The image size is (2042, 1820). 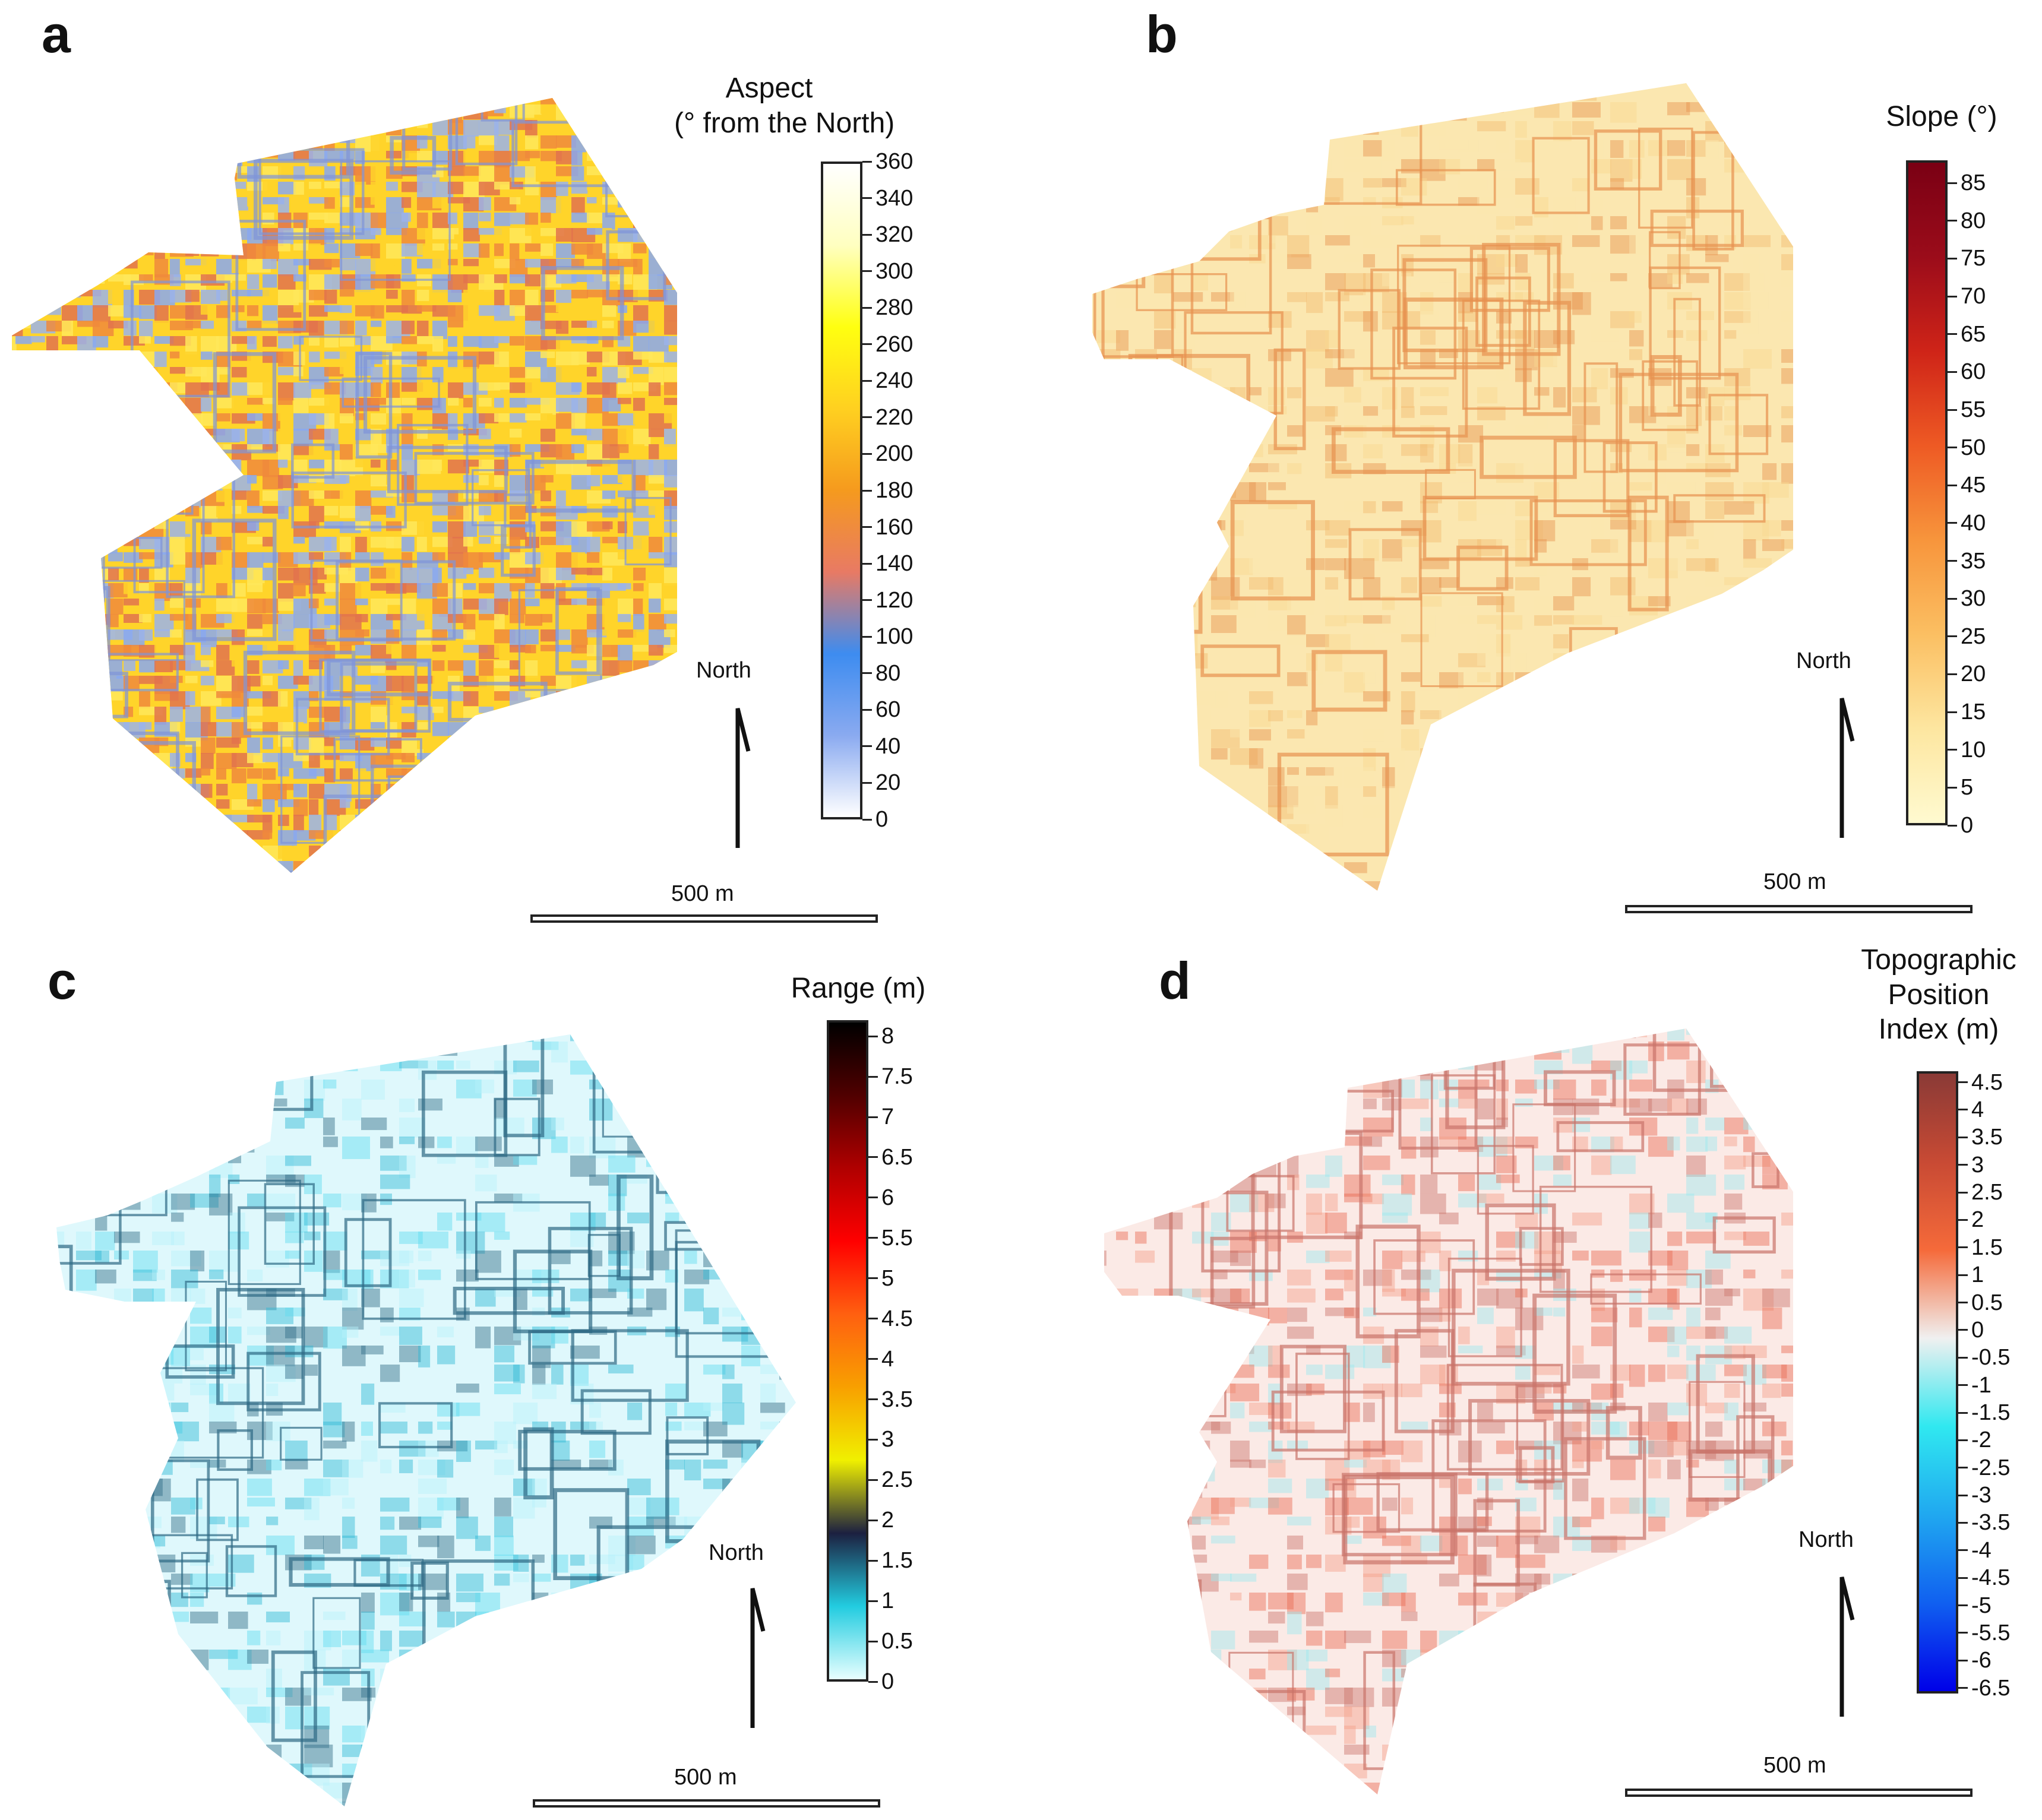 I want to click on colorbar-tick-label: 4, so click(x=1977, y=1109).